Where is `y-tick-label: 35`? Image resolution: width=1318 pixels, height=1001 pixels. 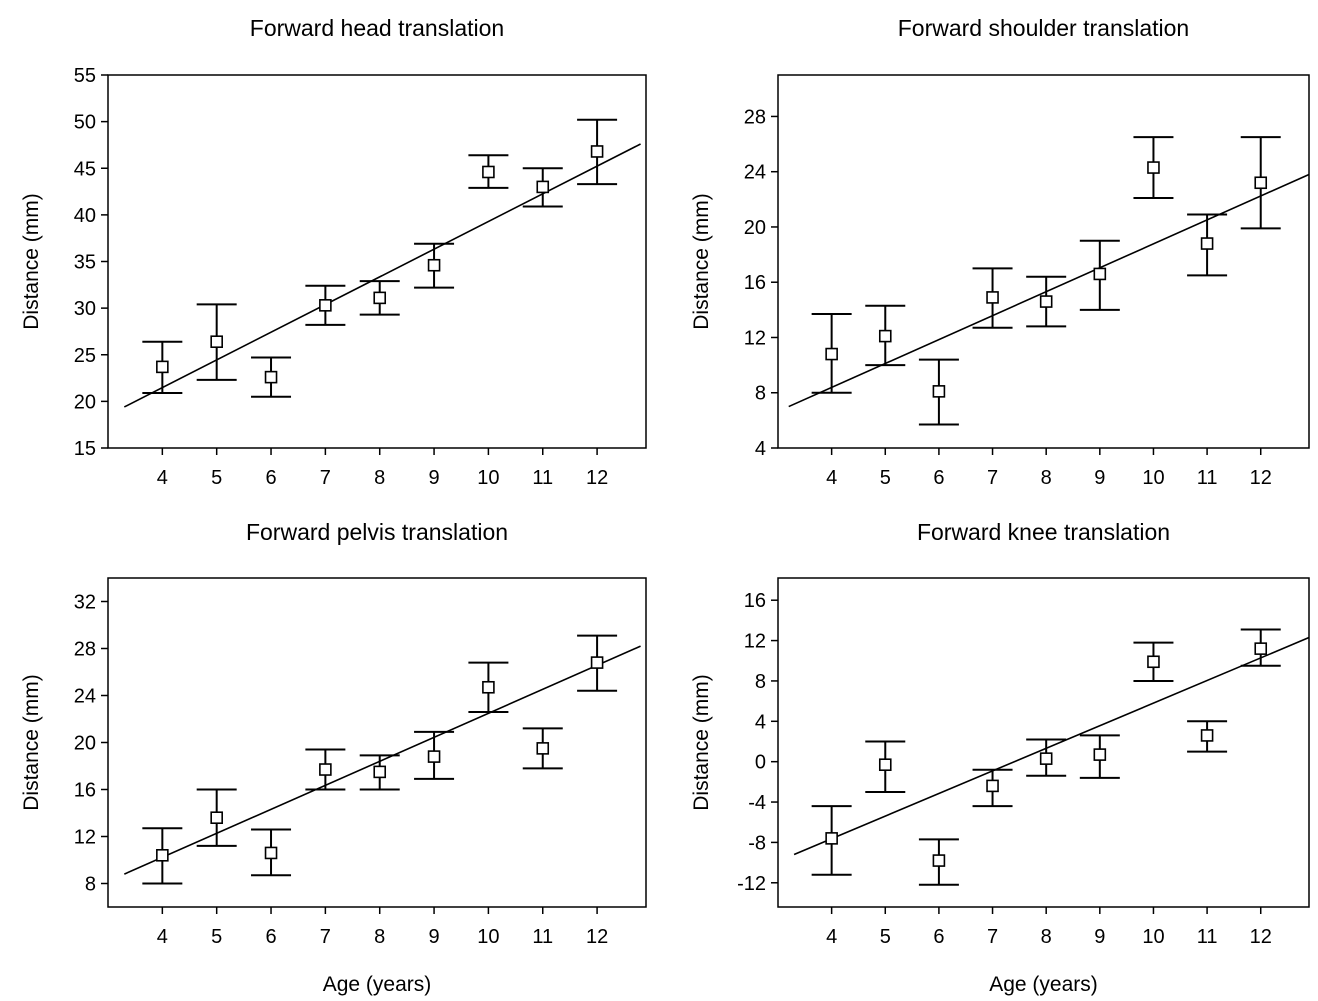
y-tick-label: 35 is located at coordinates (85, 263).